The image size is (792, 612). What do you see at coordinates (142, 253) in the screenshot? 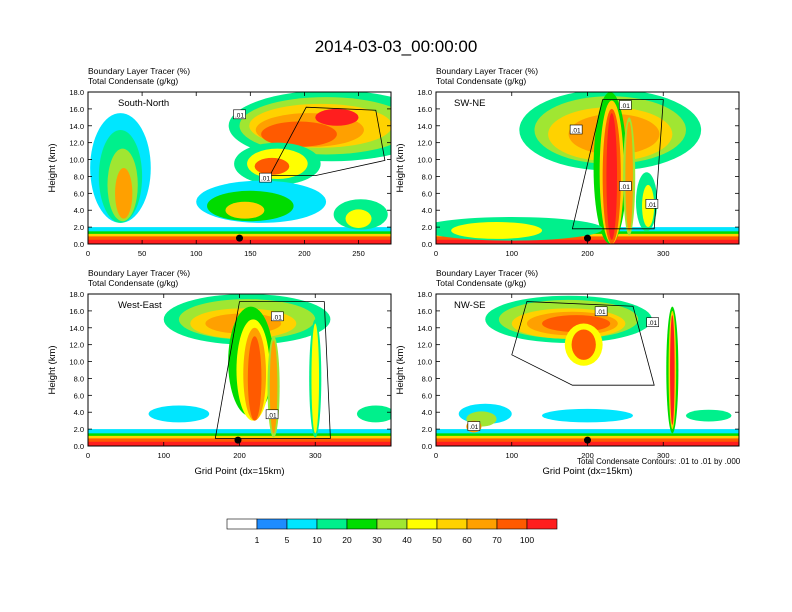
I see `x-tick-label: 50` at bounding box center [142, 253].